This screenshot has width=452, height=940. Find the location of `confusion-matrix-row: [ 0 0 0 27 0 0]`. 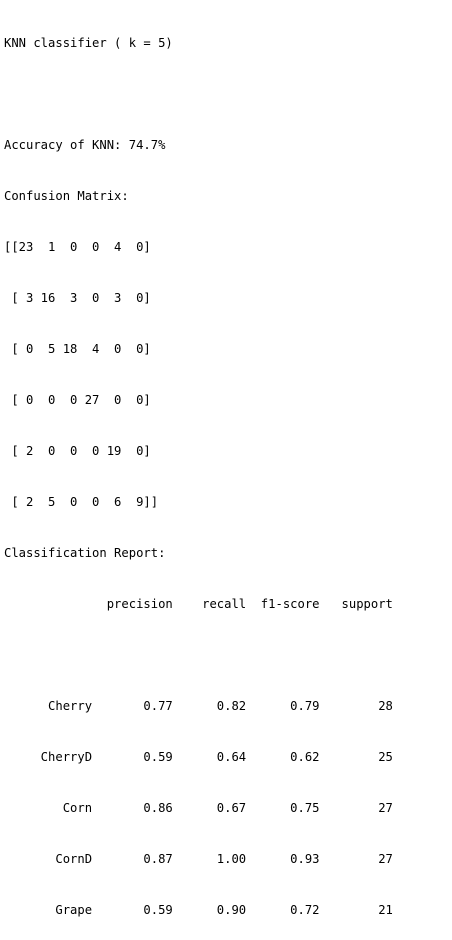

confusion-matrix-row: [ 0 0 0 27 0 0] is located at coordinates (77, 400).